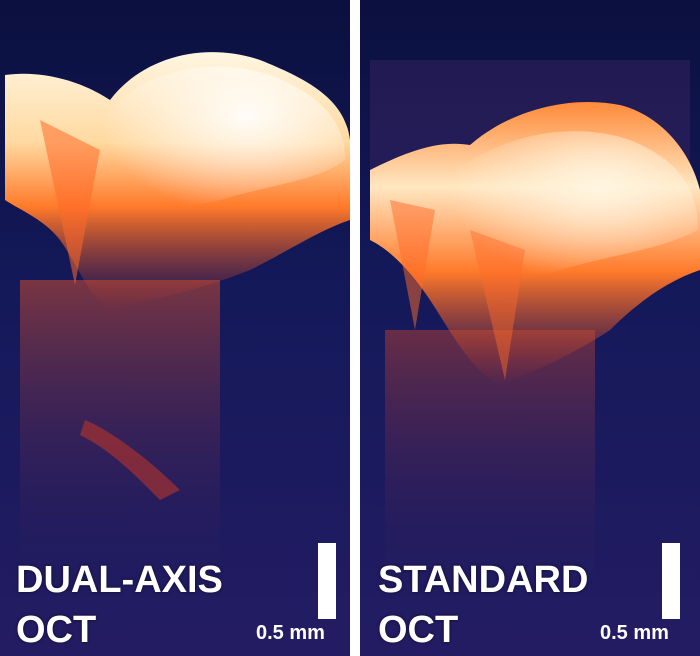  What do you see at coordinates (355, 328) in the screenshot?
I see `panel-divider` at bounding box center [355, 328].